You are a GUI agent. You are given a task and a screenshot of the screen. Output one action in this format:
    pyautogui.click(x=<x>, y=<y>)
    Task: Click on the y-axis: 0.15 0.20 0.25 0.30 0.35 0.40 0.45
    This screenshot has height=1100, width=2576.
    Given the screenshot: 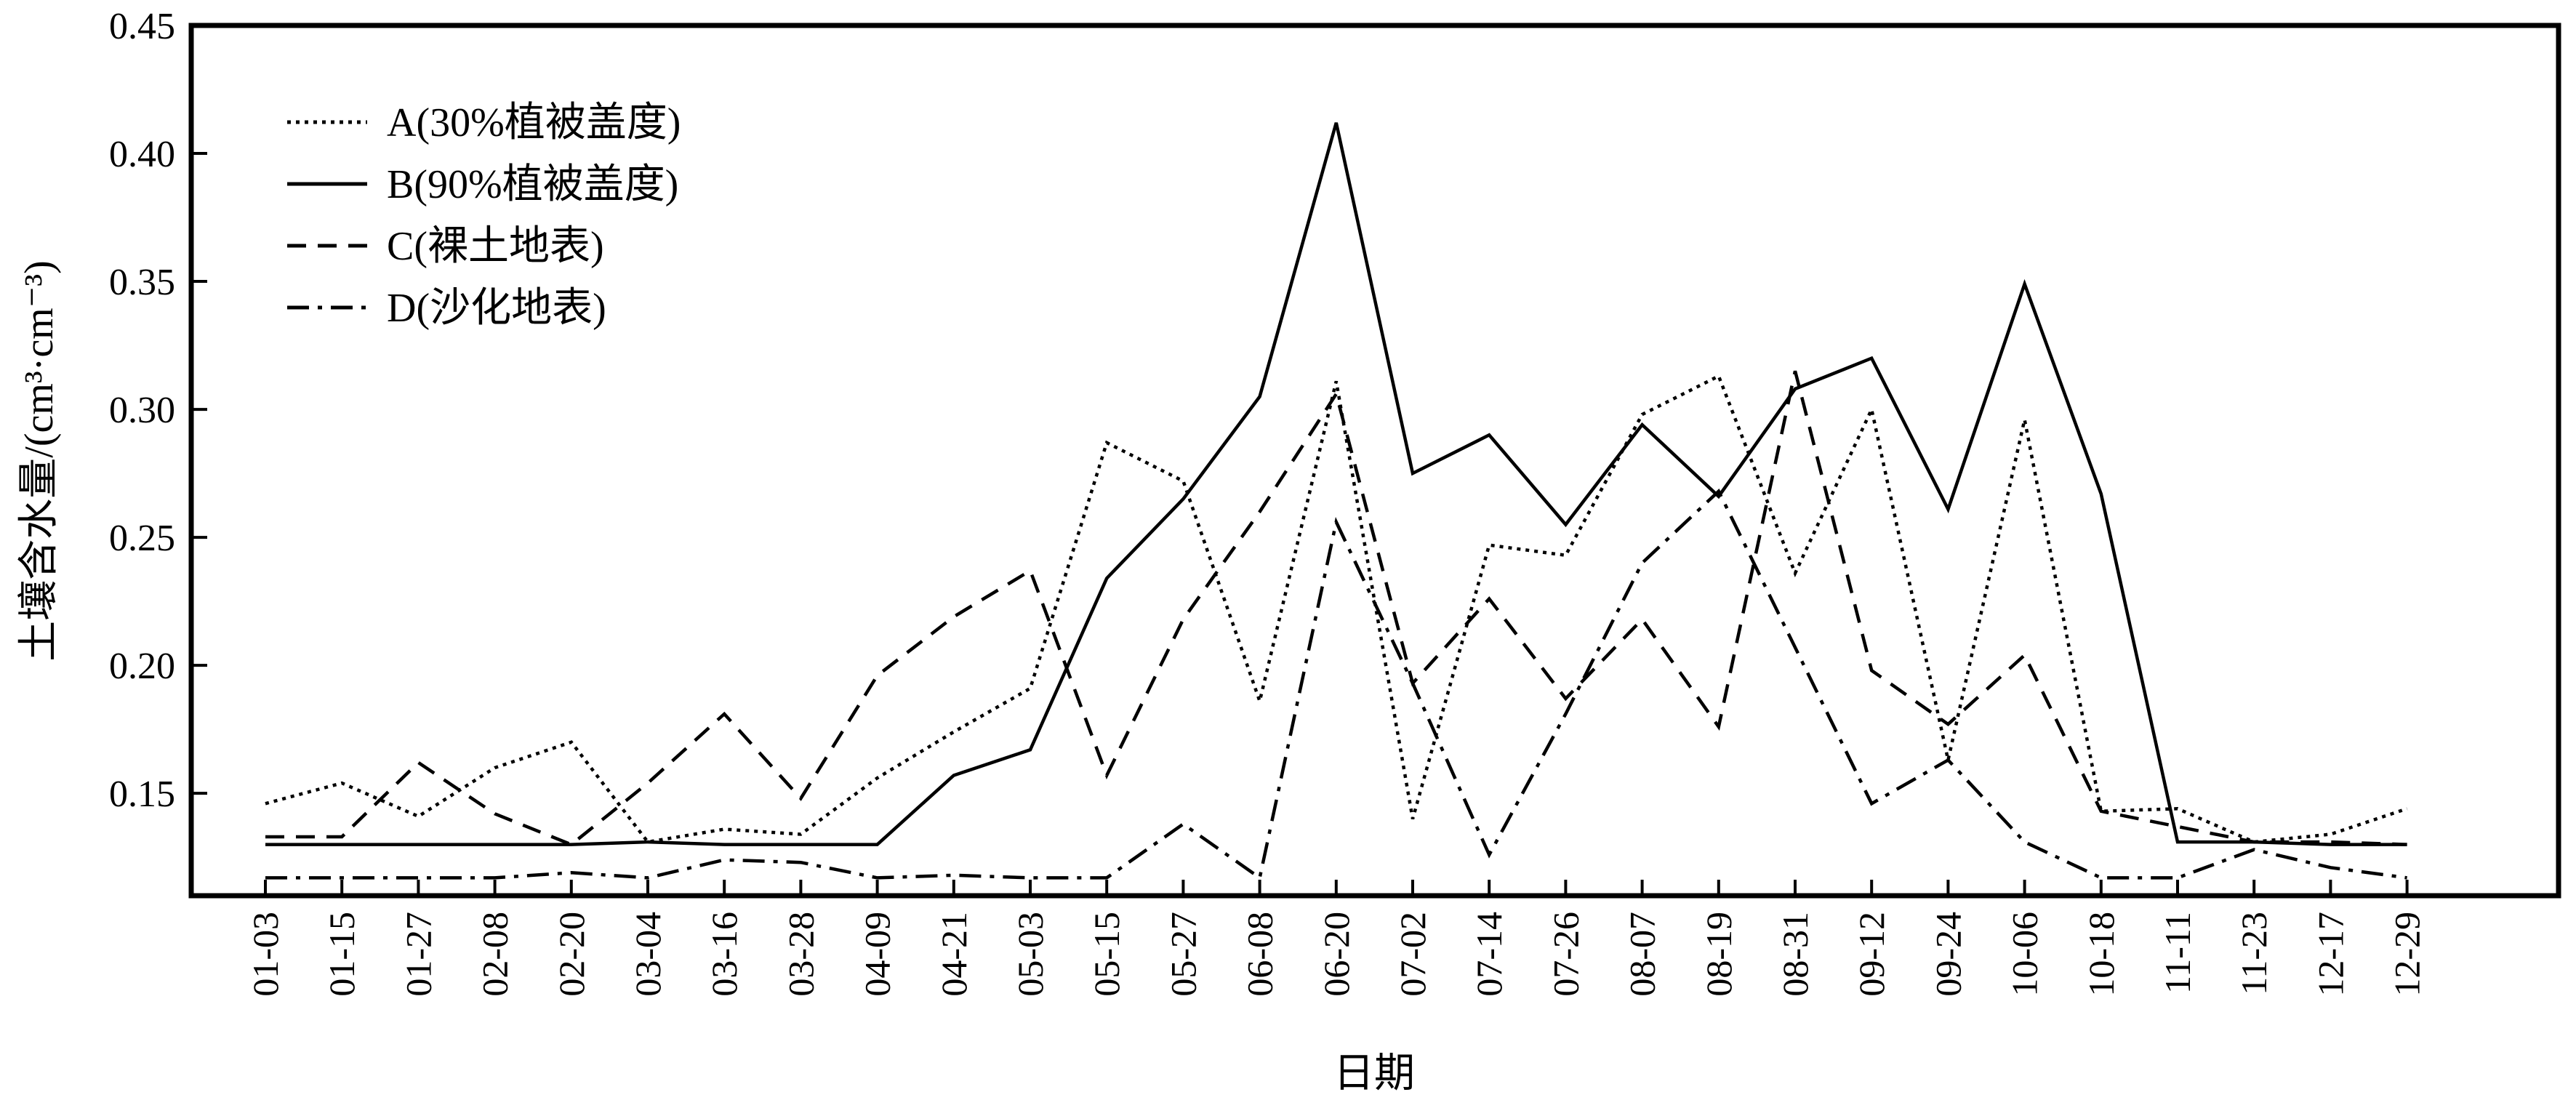 What is the action you would take?
    pyautogui.click(x=158, y=411)
    